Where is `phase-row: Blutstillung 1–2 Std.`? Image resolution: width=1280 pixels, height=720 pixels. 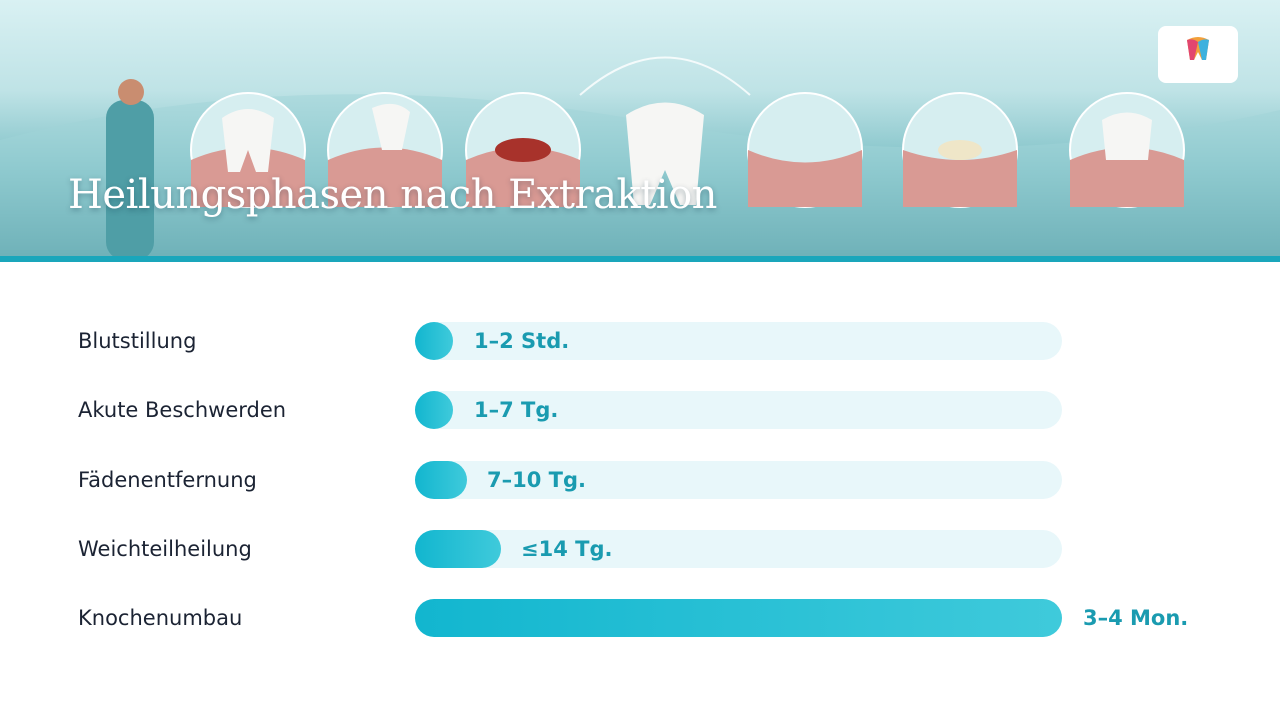
phase-row: Blutstillung 1–2 Std. is located at coordinates (640, 341).